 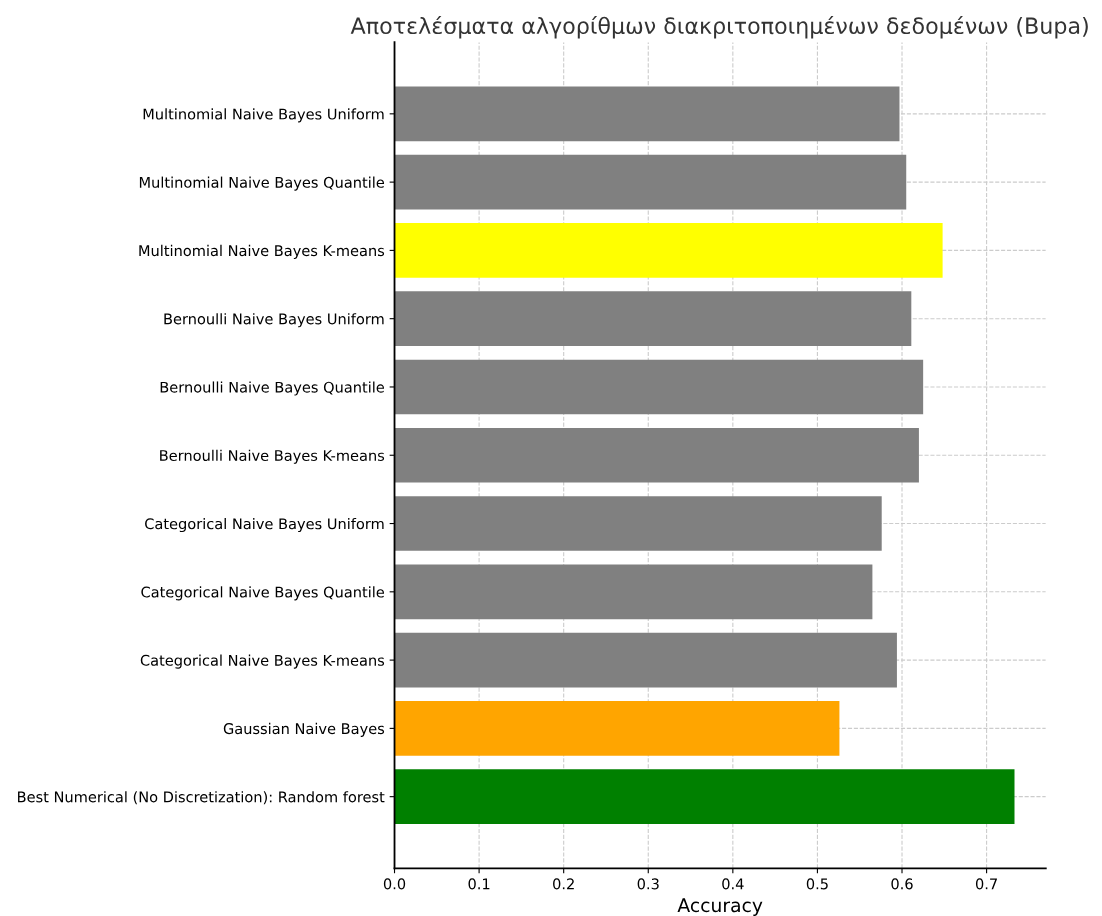 What do you see at coordinates (902, 884) in the screenshot?
I see `x-tick-label: 0.6` at bounding box center [902, 884].